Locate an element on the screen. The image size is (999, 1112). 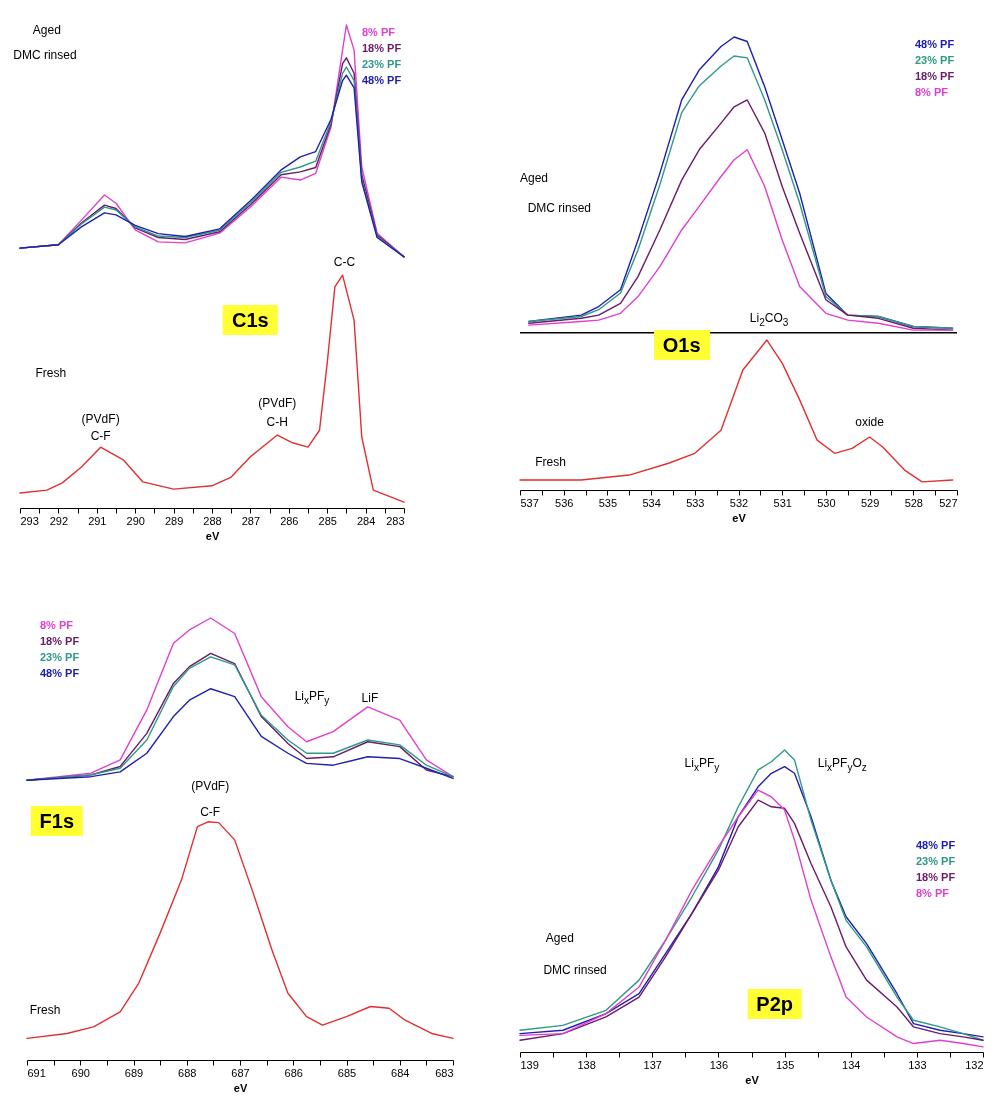
x-tick-label: 686 is located at coordinates (293, 1072).